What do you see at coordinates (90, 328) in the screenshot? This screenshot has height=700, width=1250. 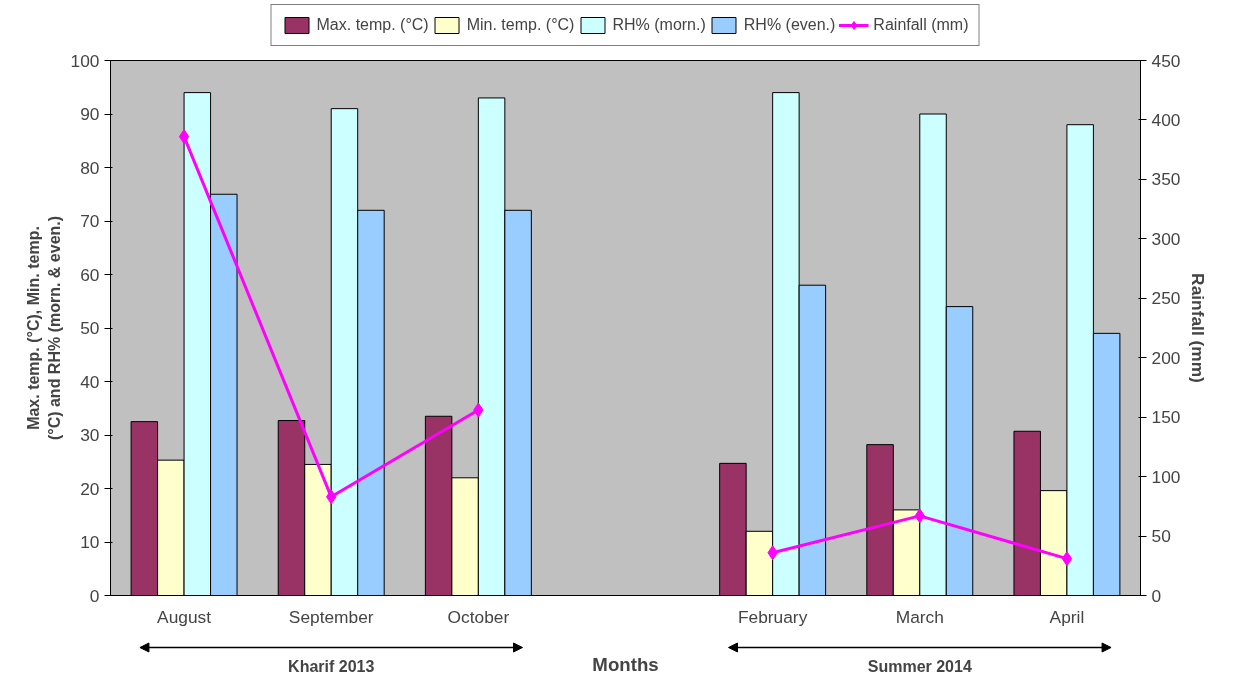 I see `y-tick-label: 50` at bounding box center [90, 328].